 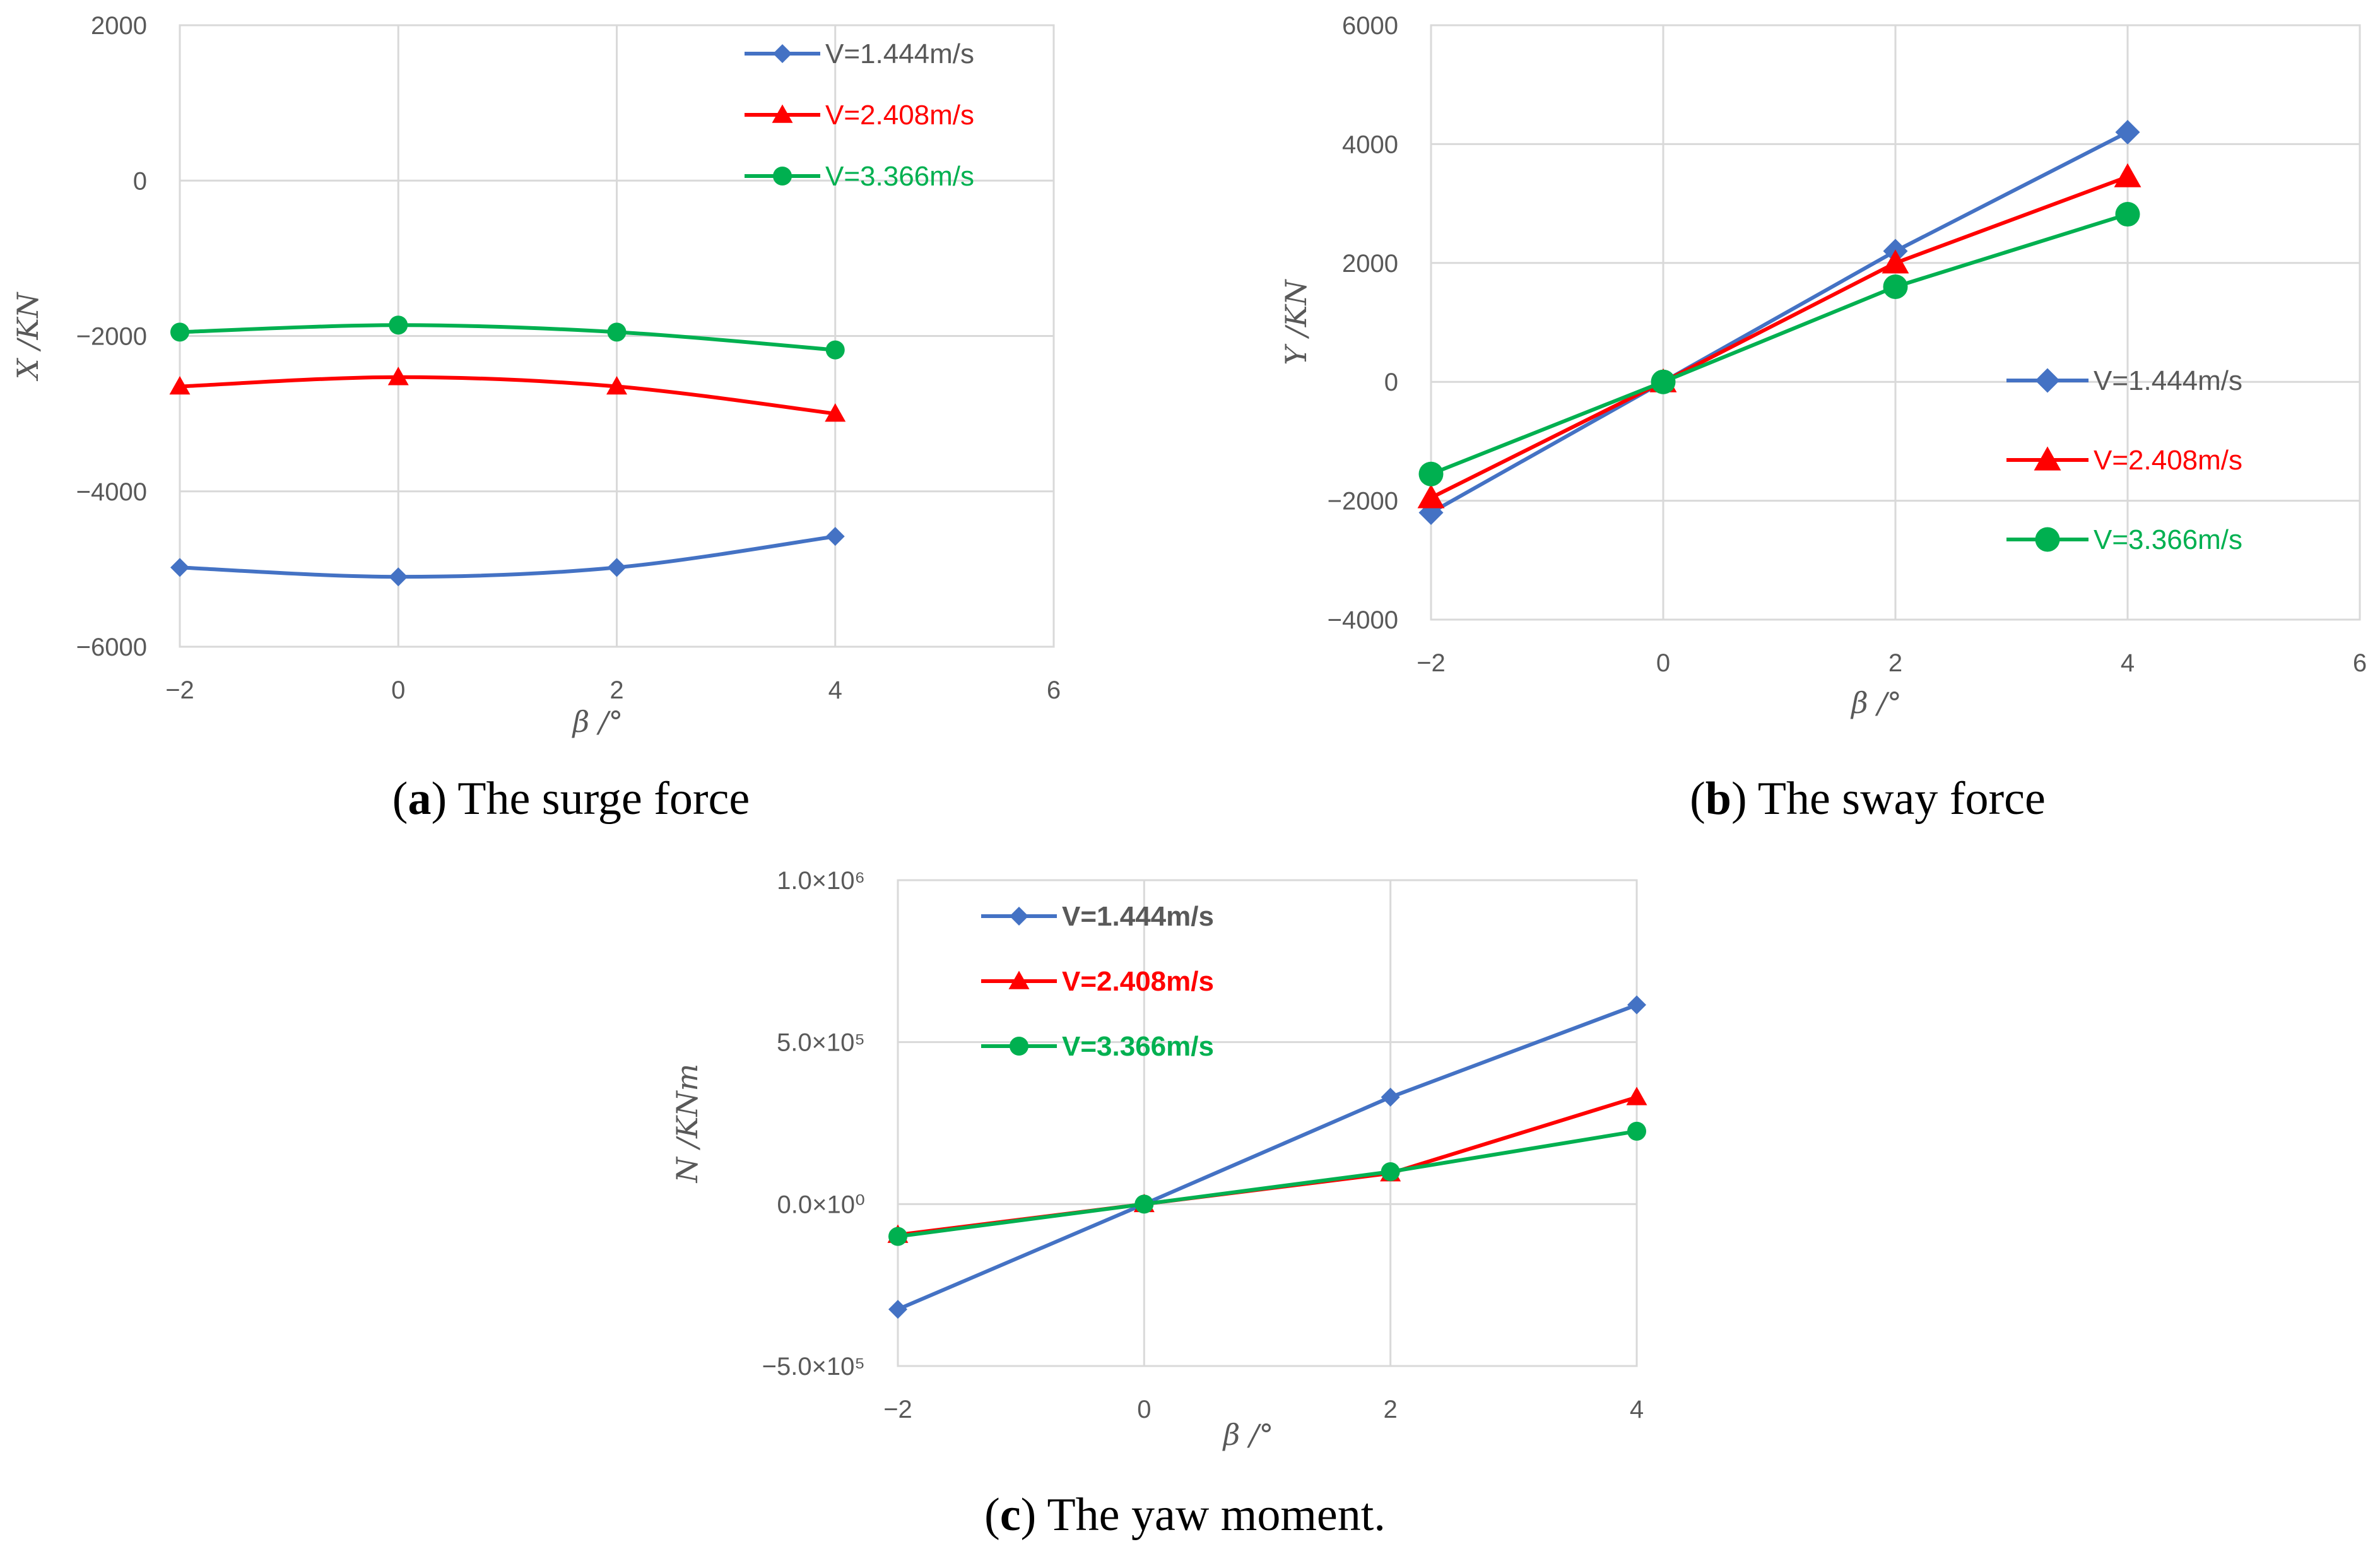 I want to click on plot-area, so click(x=1267, y=1123).